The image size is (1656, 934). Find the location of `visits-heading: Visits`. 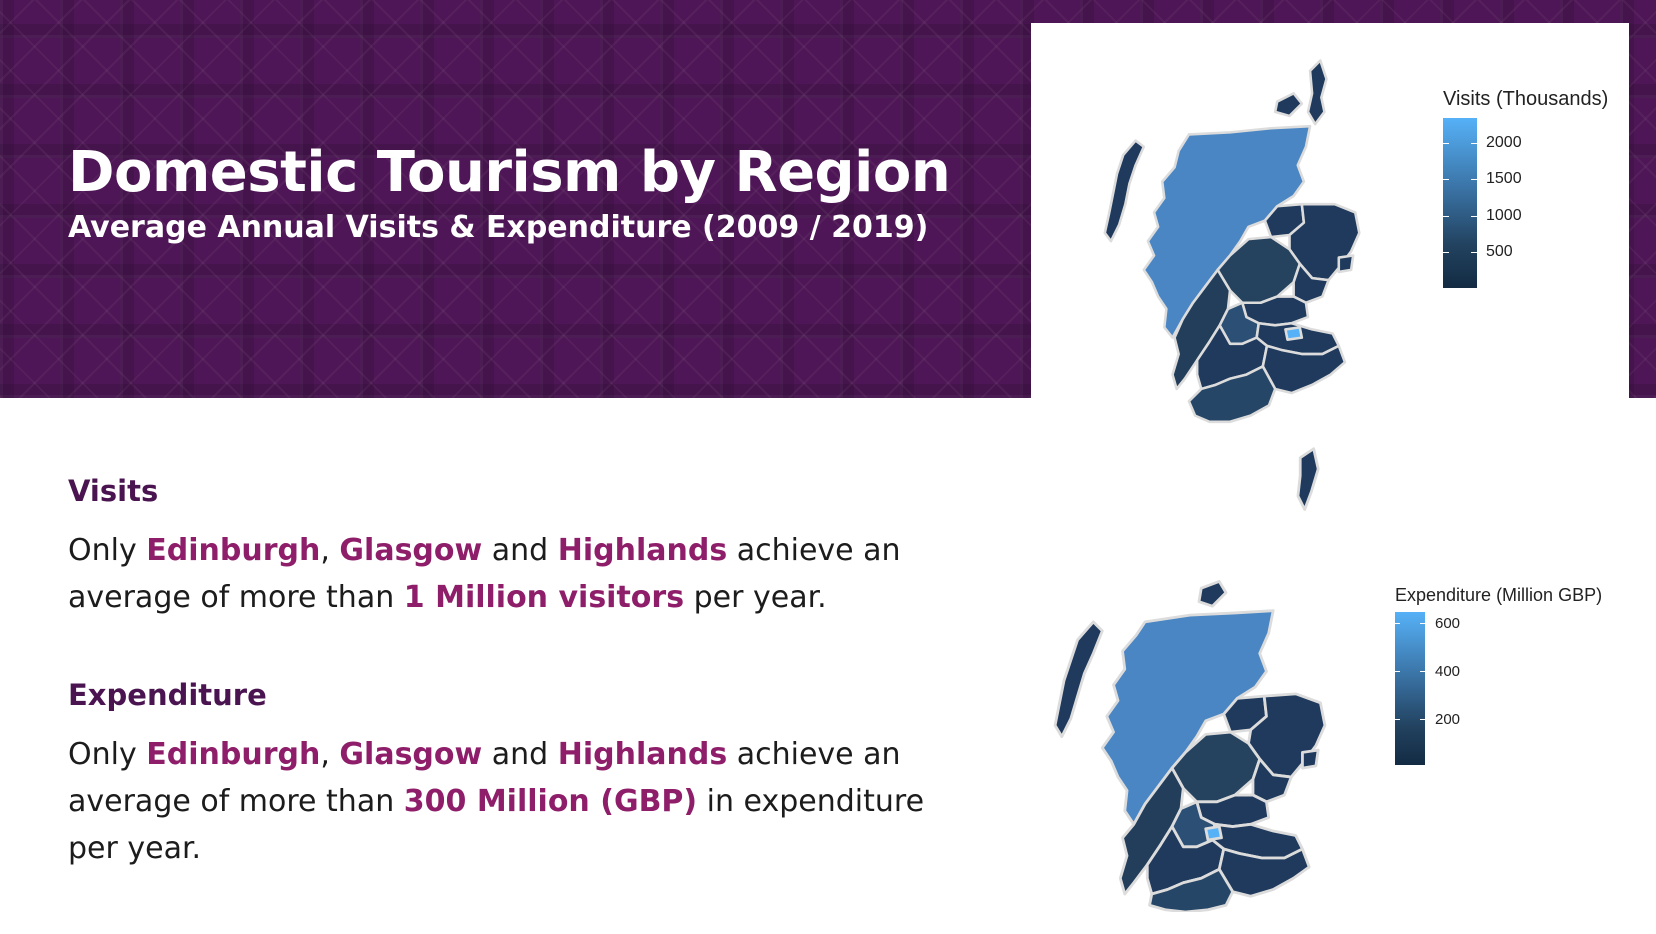

visits-heading: Visits is located at coordinates (113, 491).